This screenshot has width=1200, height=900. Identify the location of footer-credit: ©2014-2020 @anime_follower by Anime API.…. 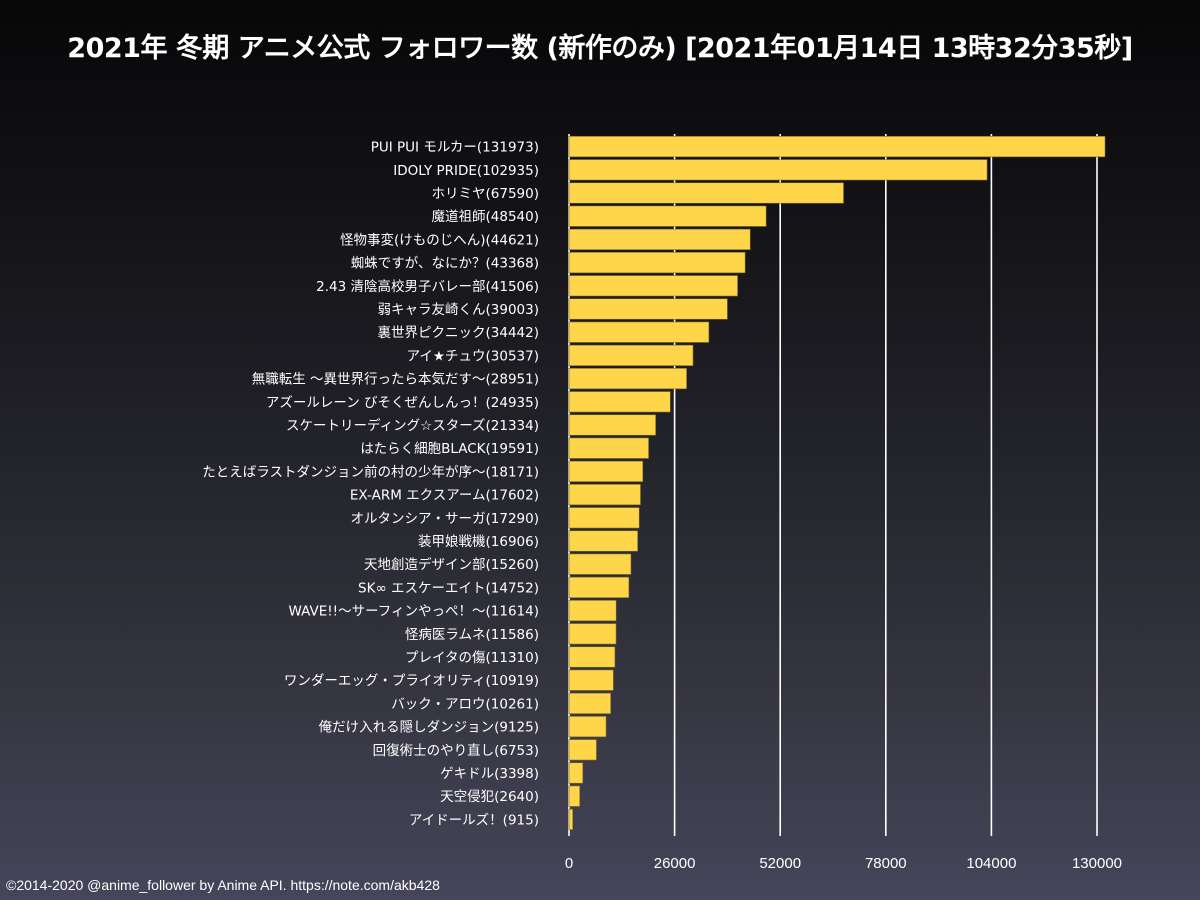
(223, 885).